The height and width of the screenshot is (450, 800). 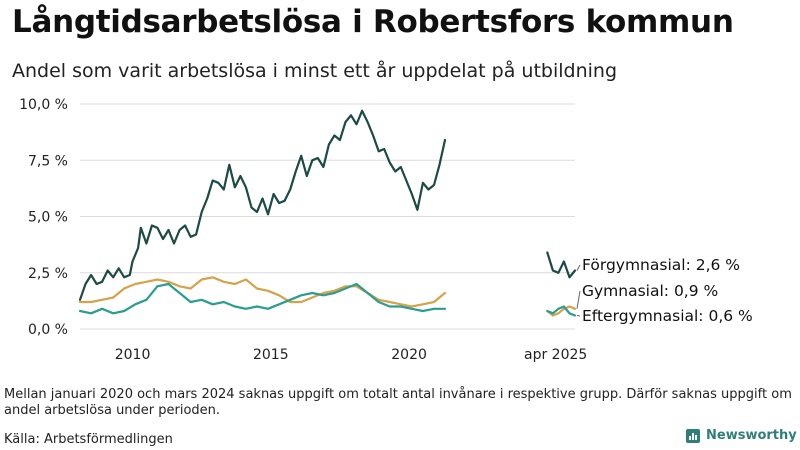 What do you see at coordinates (373, 22) in the screenshot?
I see `chart-title: Långtidsarbetslösa i Robertsfors kommun` at bounding box center [373, 22].